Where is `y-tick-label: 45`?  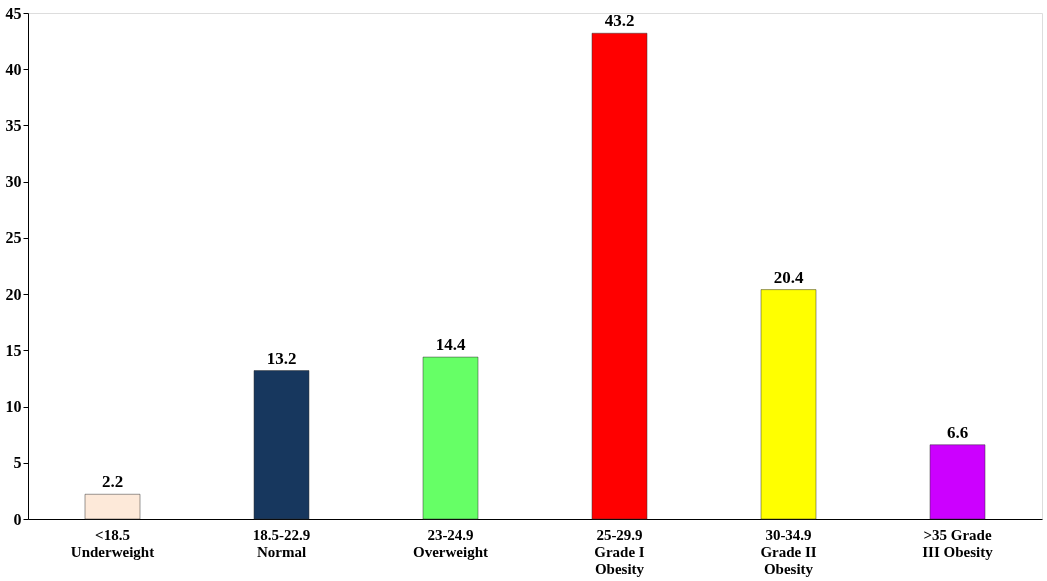
y-tick-label: 45 is located at coordinates (13, 13).